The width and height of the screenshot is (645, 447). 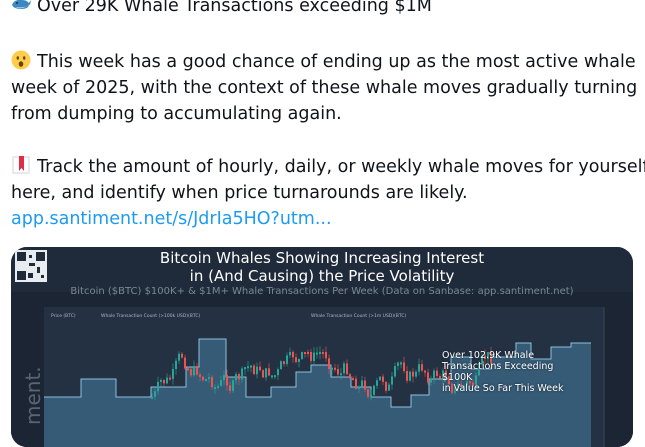 I want to click on tweet-line-4: from dumping to accumulating again., so click(x=176, y=114).